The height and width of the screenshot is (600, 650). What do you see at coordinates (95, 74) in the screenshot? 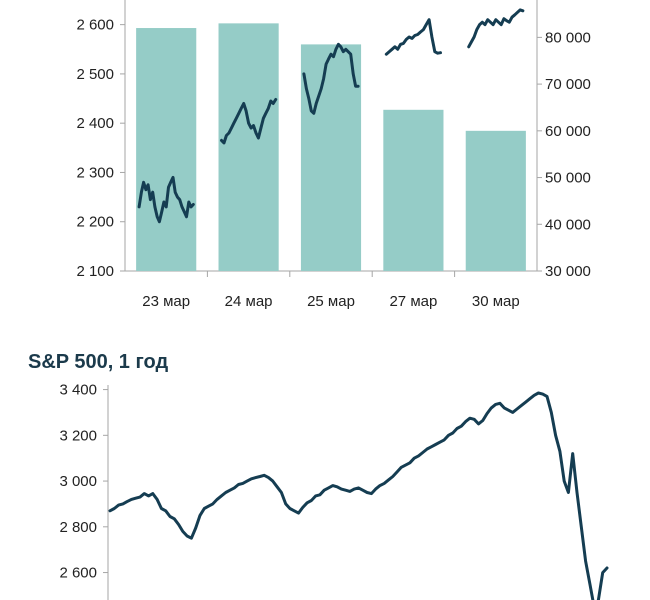
I see `y-left-tick-label: 2 500` at bounding box center [95, 74].